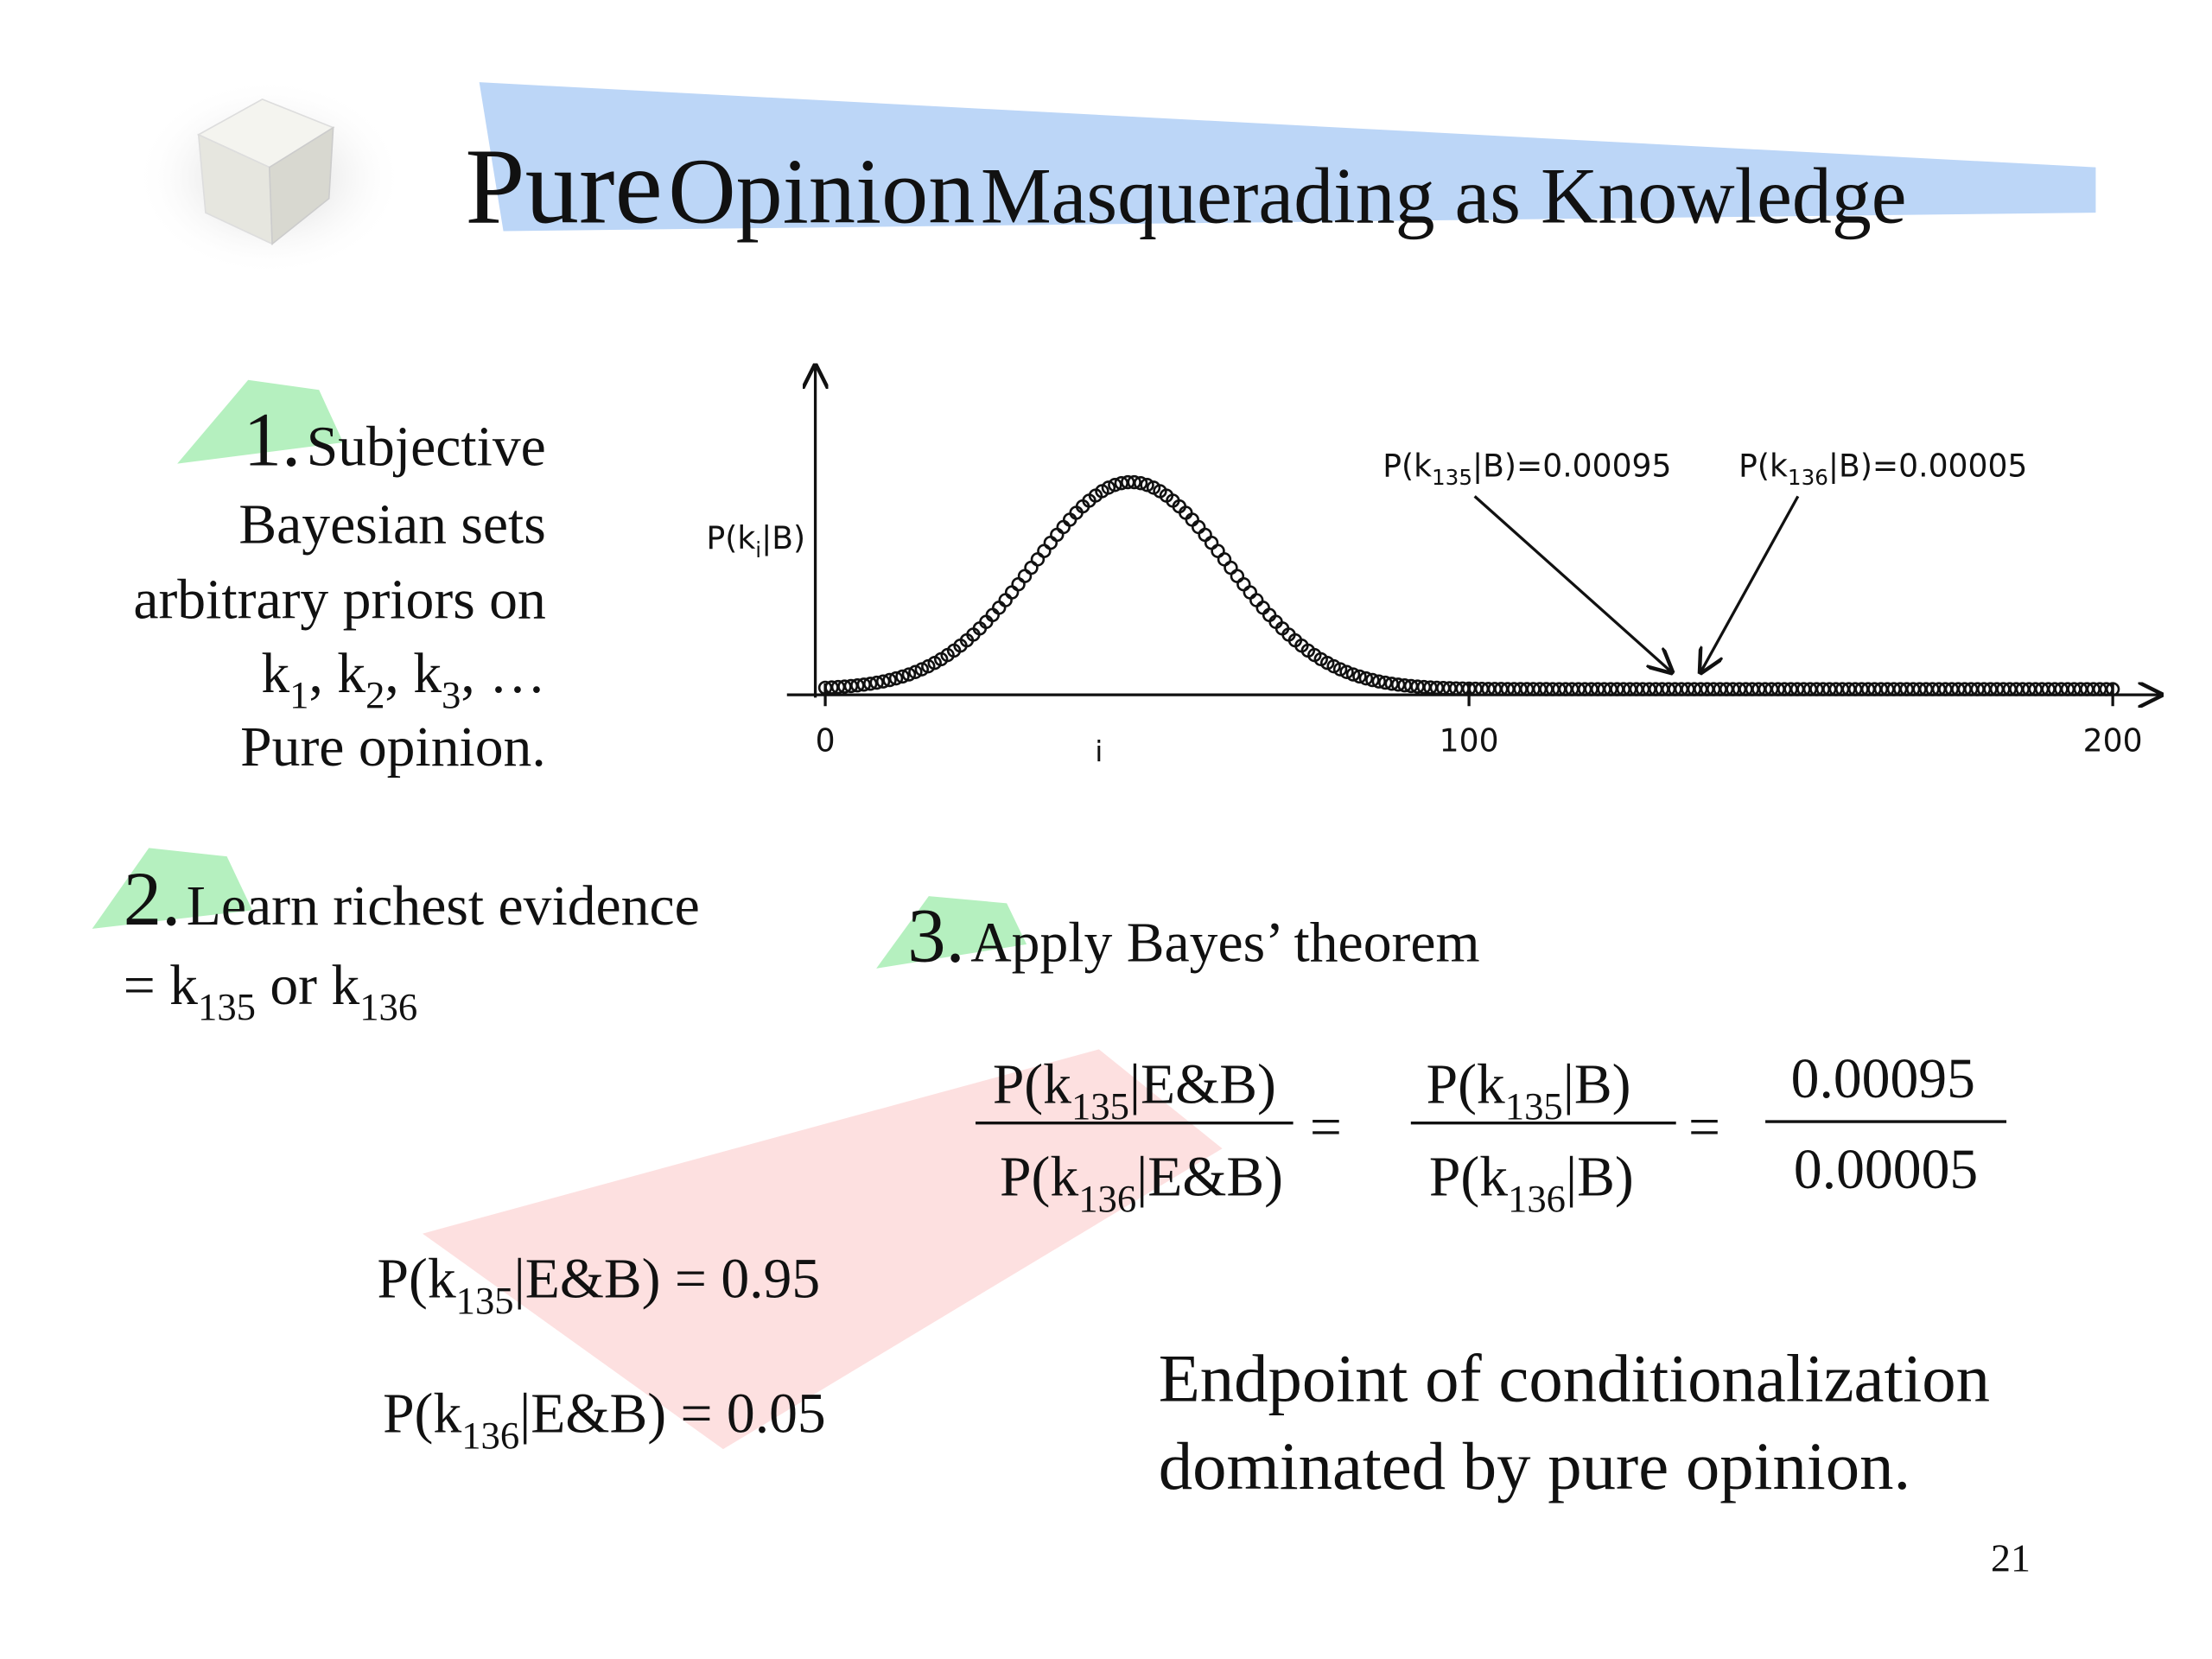 The width and height of the screenshot is (2212, 1659). Describe the element at coordinates (1928, 465) in the screenshot. I see `text-part: |B)=0.00005` at that location.